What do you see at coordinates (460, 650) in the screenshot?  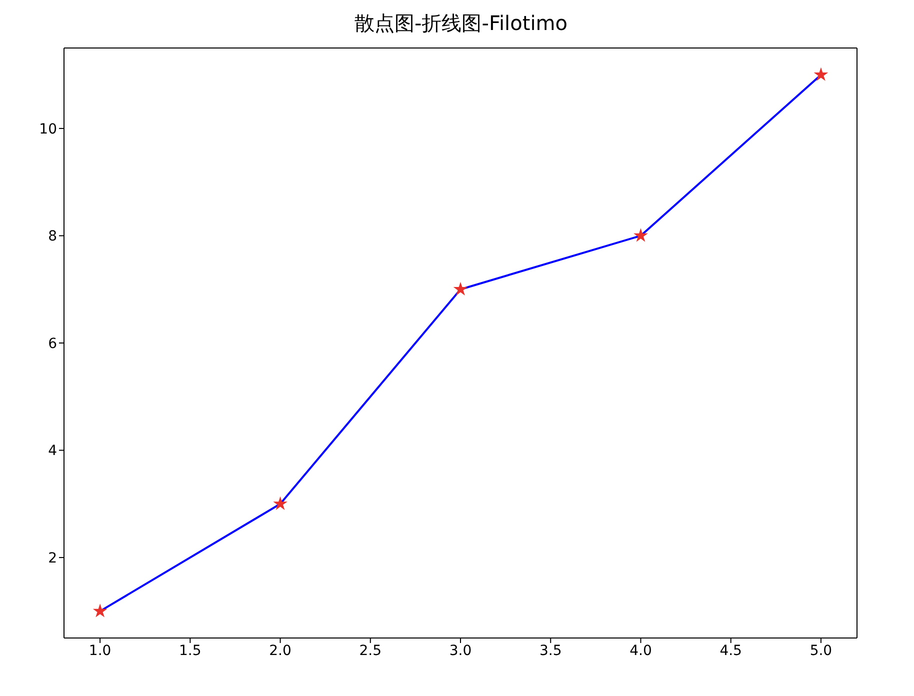 I see `x-tick-label: 3.0` at bounding box center [460, 650].